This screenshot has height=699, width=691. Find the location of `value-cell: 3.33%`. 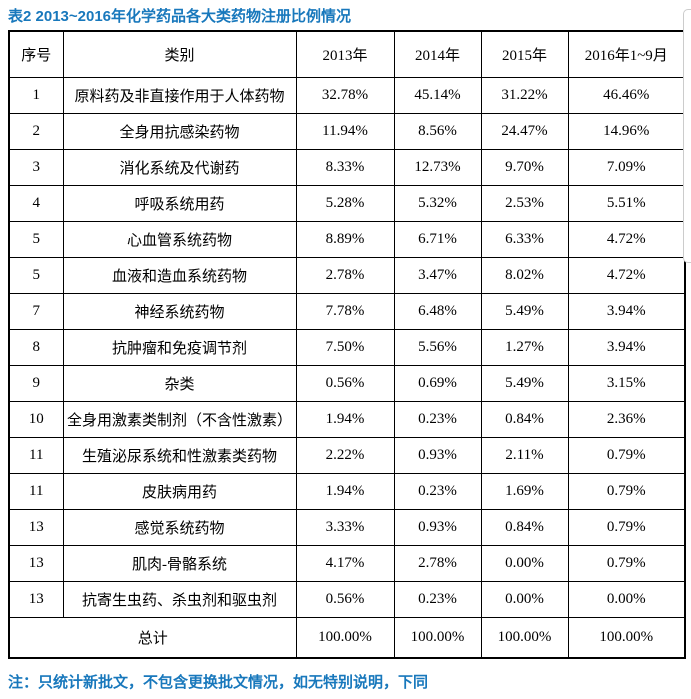

value-cell: 3.33% is located at coordinates (345, 527).